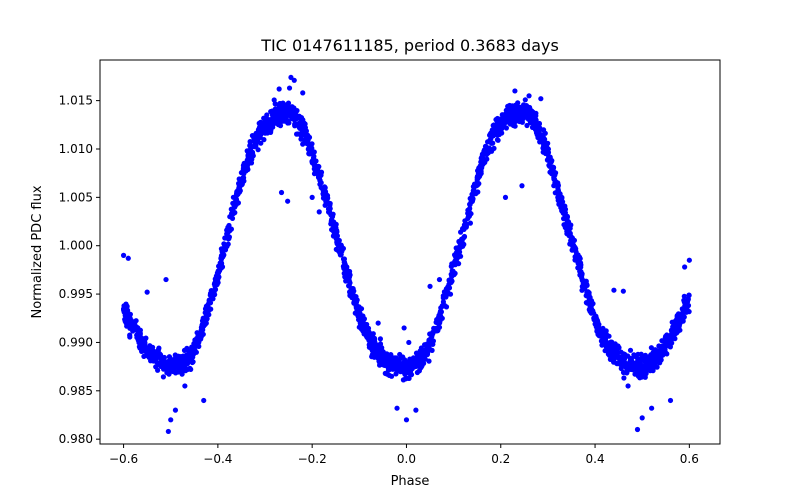  Describe the element at coordinates (76, 197) in the screenshot. I see `y-tick-label: 1.005` at that location.